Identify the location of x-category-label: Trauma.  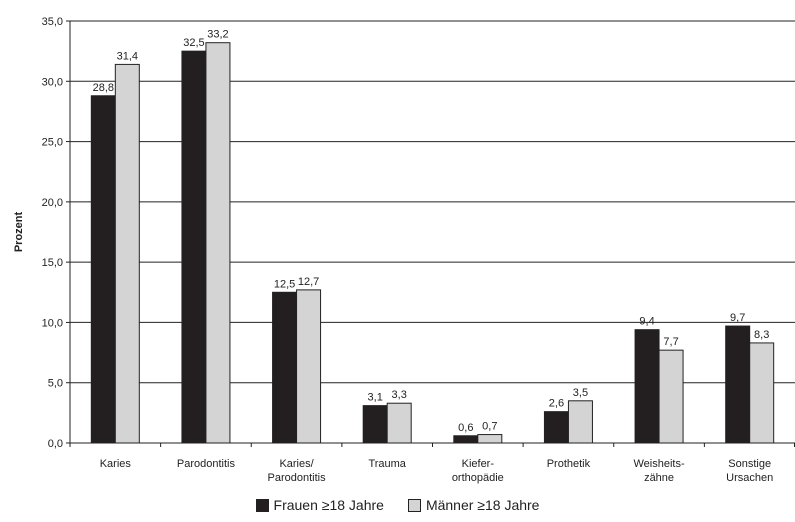
(387, 464).